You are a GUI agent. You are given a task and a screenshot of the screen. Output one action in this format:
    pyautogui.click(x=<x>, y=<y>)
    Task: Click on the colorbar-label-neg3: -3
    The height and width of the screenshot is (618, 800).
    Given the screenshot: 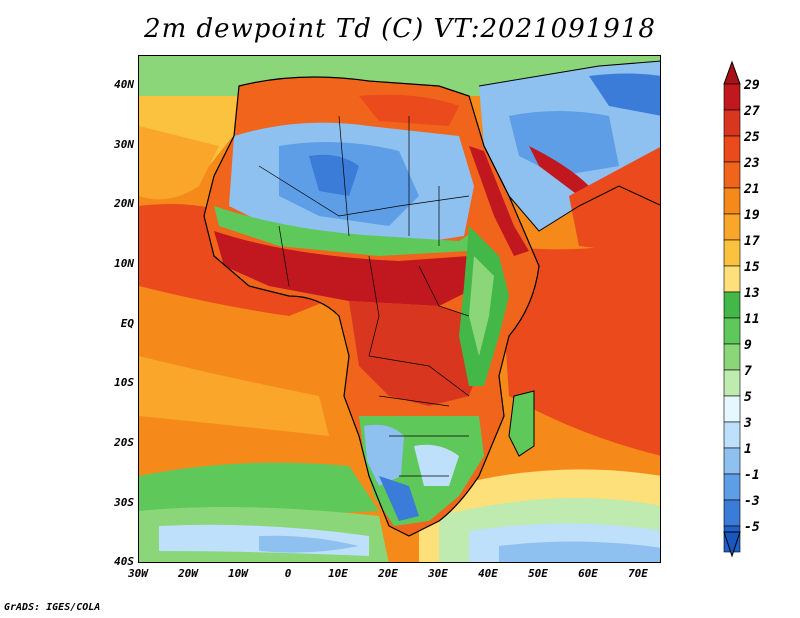 What is the action you would take?
    pyautogui.click(x=752, y=501)
    